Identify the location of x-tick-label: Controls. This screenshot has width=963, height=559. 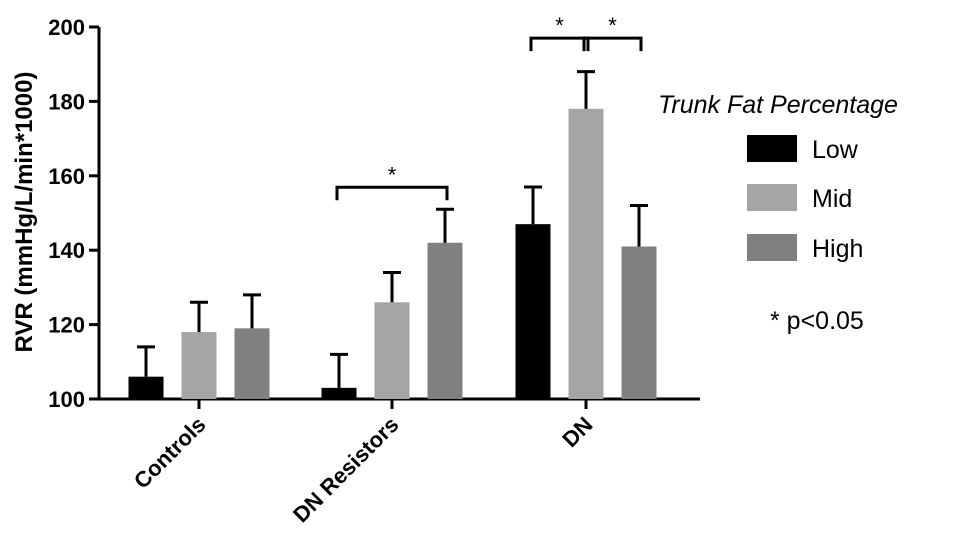
(170, 453).